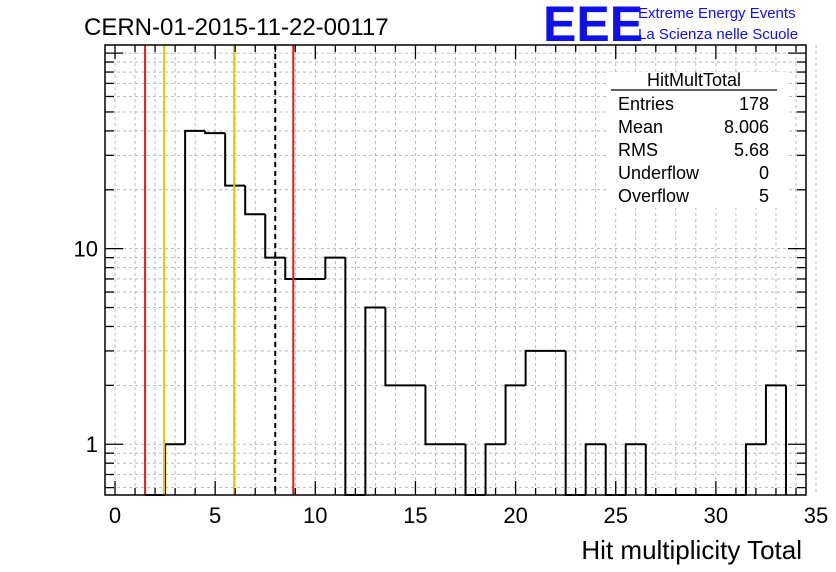 This screenshot has width=836, height=572. What do you see at coordinates (659, 173) in the screenshot?
I see `stats-row-label: Underflow` at bounding box center [659, 173].